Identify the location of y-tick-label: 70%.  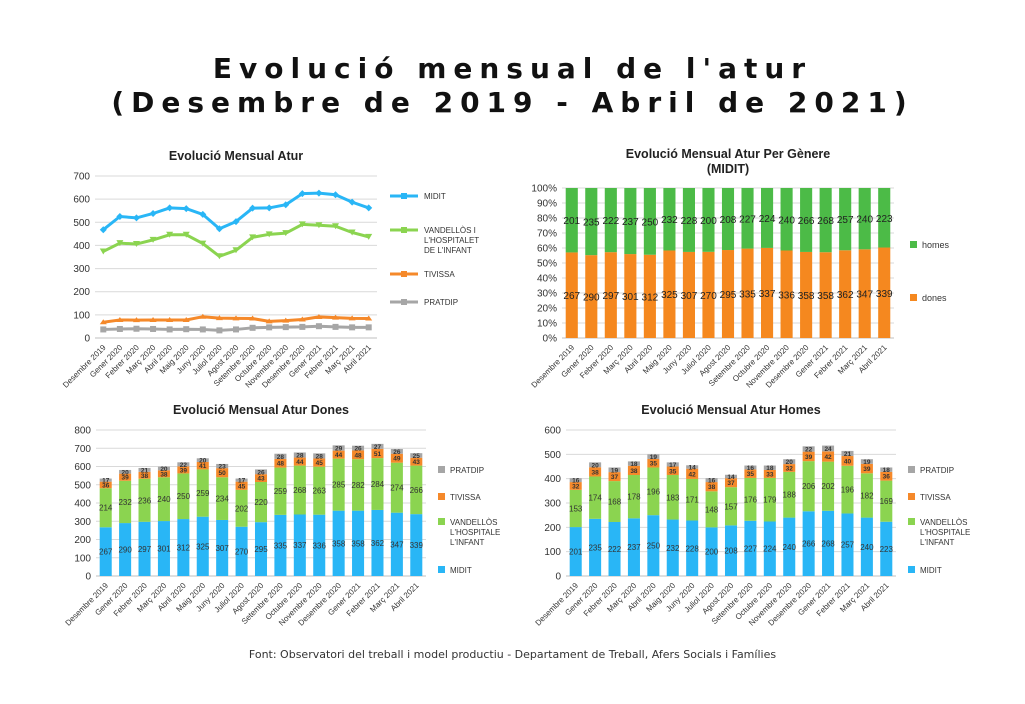
(547, 234).